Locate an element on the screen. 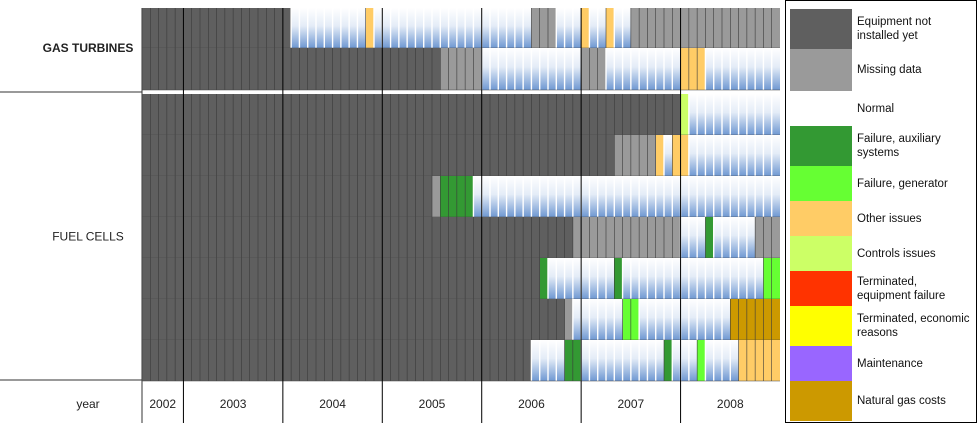 The height and width of the screenshot is (423, 979). group-label: FUEL CELLS is located at coordinates (88, 237).